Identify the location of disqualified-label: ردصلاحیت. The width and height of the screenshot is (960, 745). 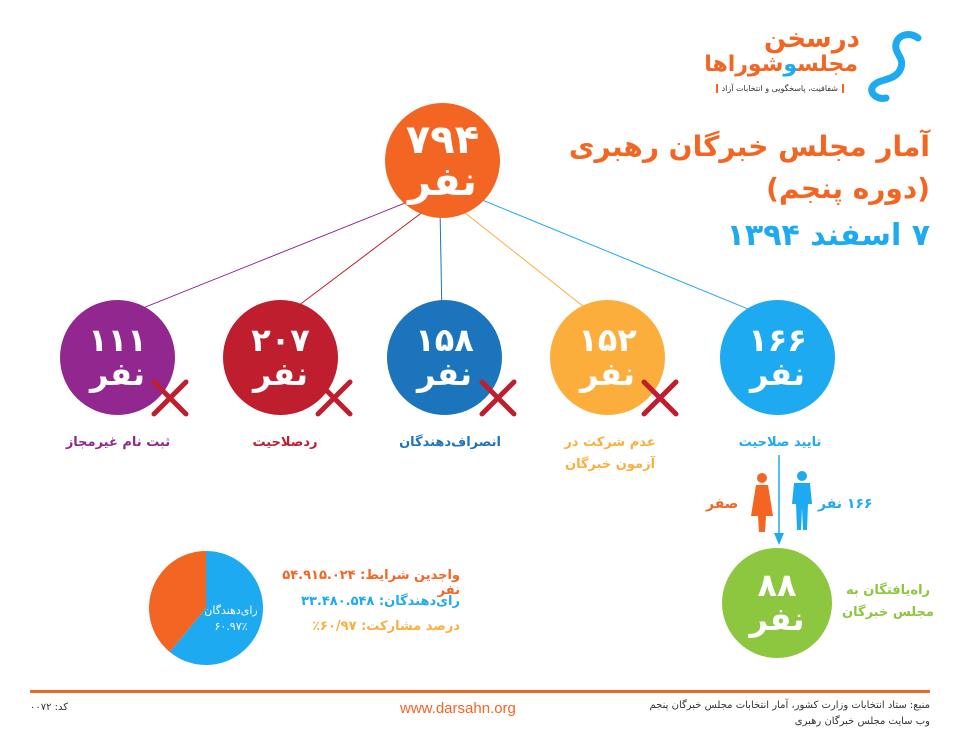
(285, 442).